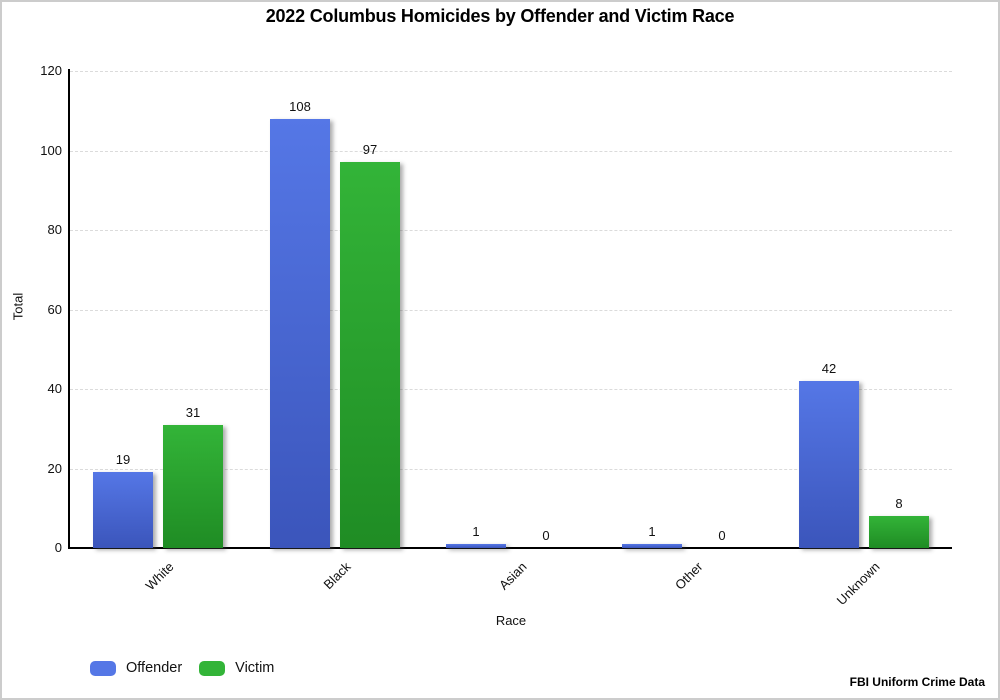  Describe the element at coordinates (159, 576) in the screenshot. I see `x-tick-label-white: White` at that location.